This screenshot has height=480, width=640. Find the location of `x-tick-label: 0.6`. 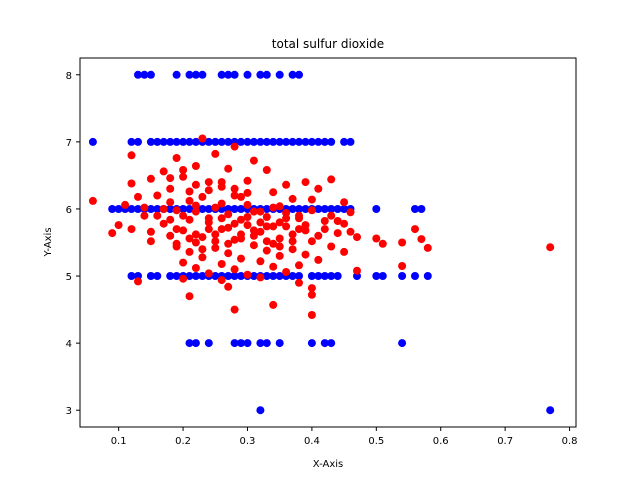

x-tick-label: 0.6 is located at coordinates (441, 441).